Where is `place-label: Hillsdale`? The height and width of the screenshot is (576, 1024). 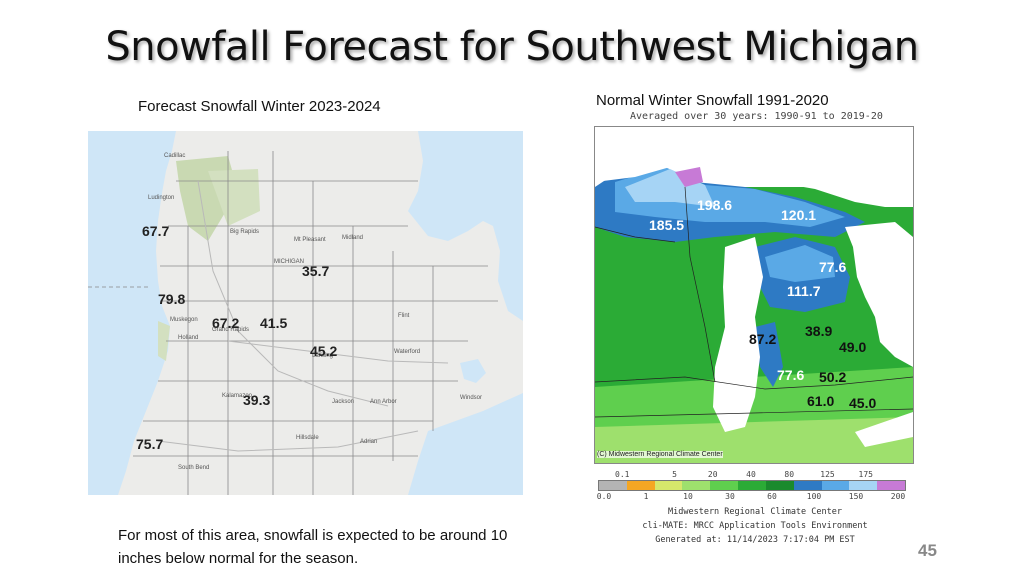
place-label: Hillsdale is located at coordinates (307, 438).